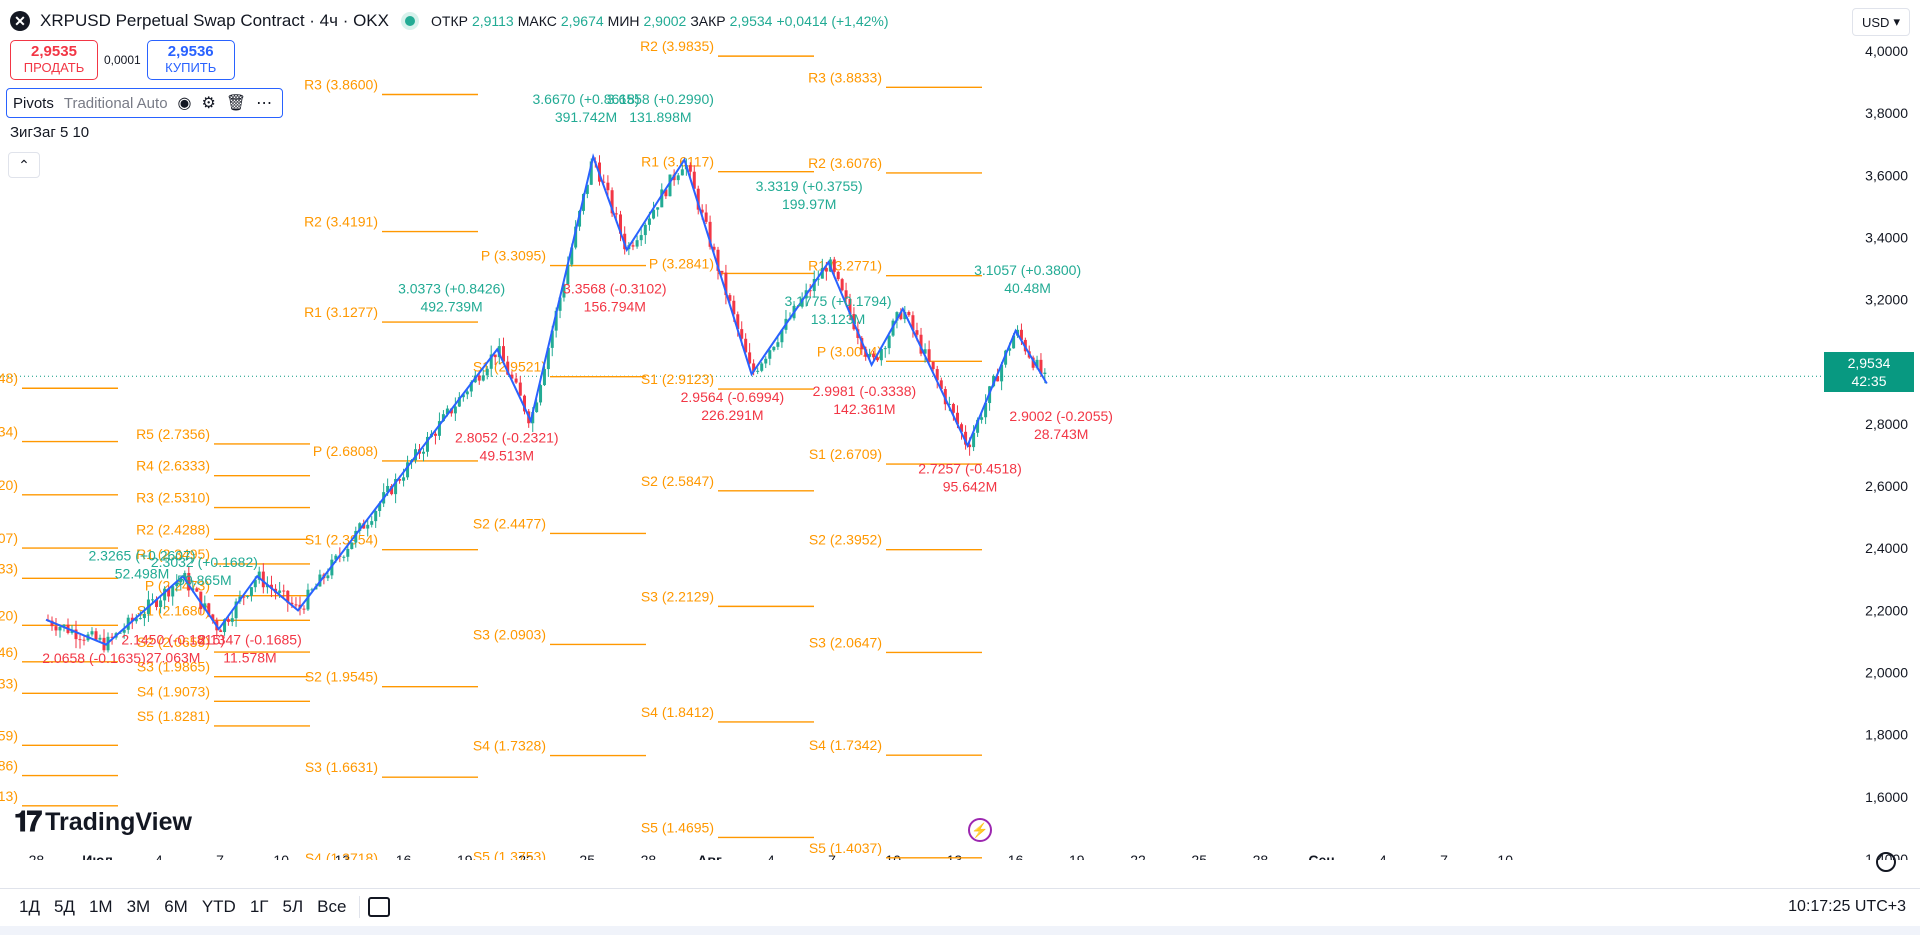 Image resolution: width=1920 pixels, height=935 pixels. What do you see at coordinates (1886, 862) in the screenshot?
I see `gear-icon` at bounding box center [1886, 862].